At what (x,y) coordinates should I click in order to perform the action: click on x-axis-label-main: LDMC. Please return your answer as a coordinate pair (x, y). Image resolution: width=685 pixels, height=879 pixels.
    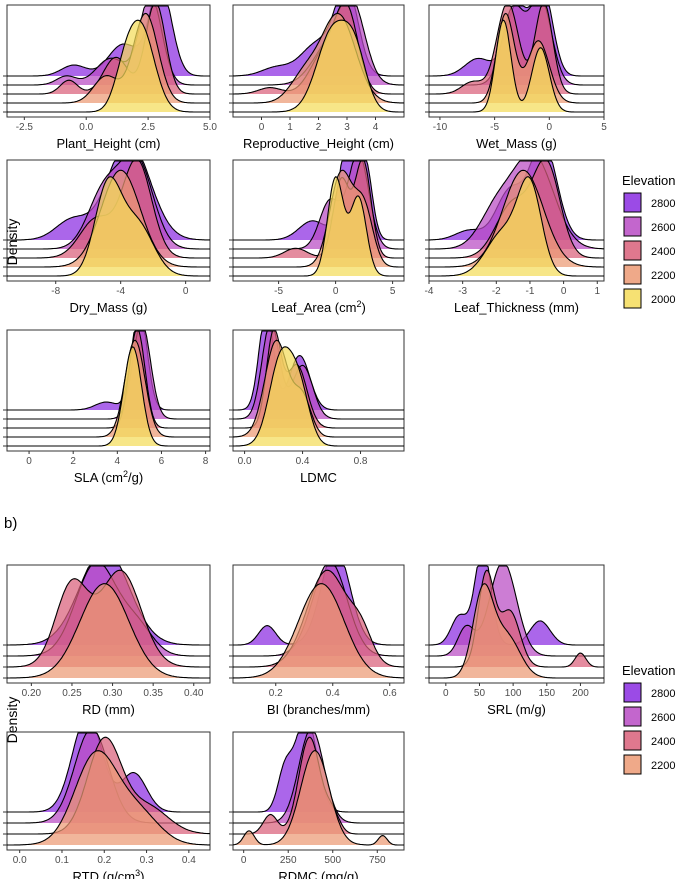
    Looking at the image, I should click on (318, 477).